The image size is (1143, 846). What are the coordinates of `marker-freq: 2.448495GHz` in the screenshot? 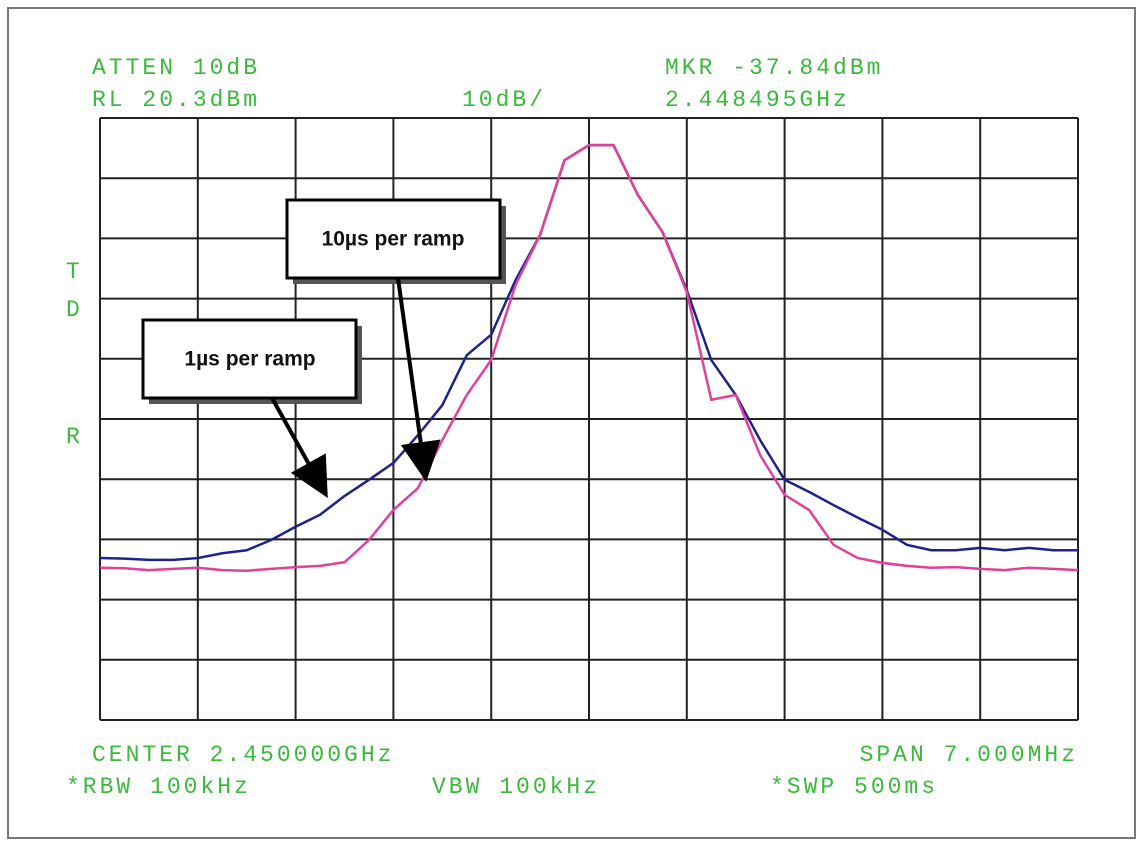 It's located at (757, 100).